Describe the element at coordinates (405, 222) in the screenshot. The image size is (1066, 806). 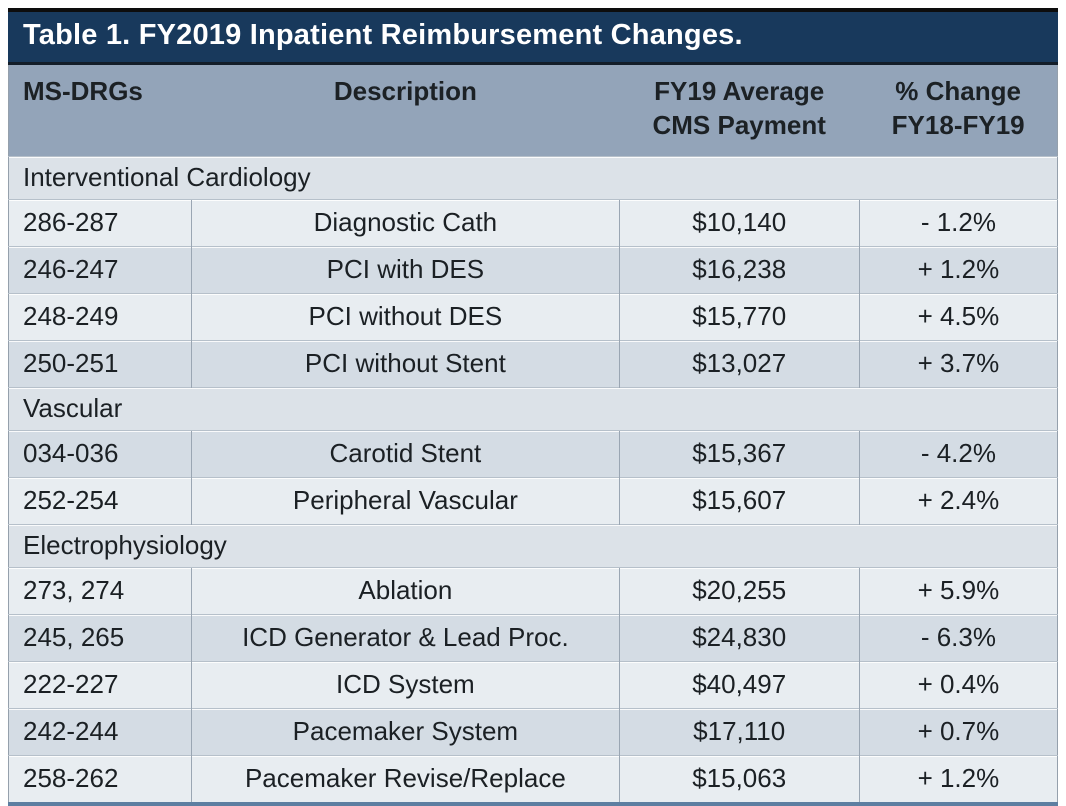
I see `cell-description: Diagnostic Cath` at that location.